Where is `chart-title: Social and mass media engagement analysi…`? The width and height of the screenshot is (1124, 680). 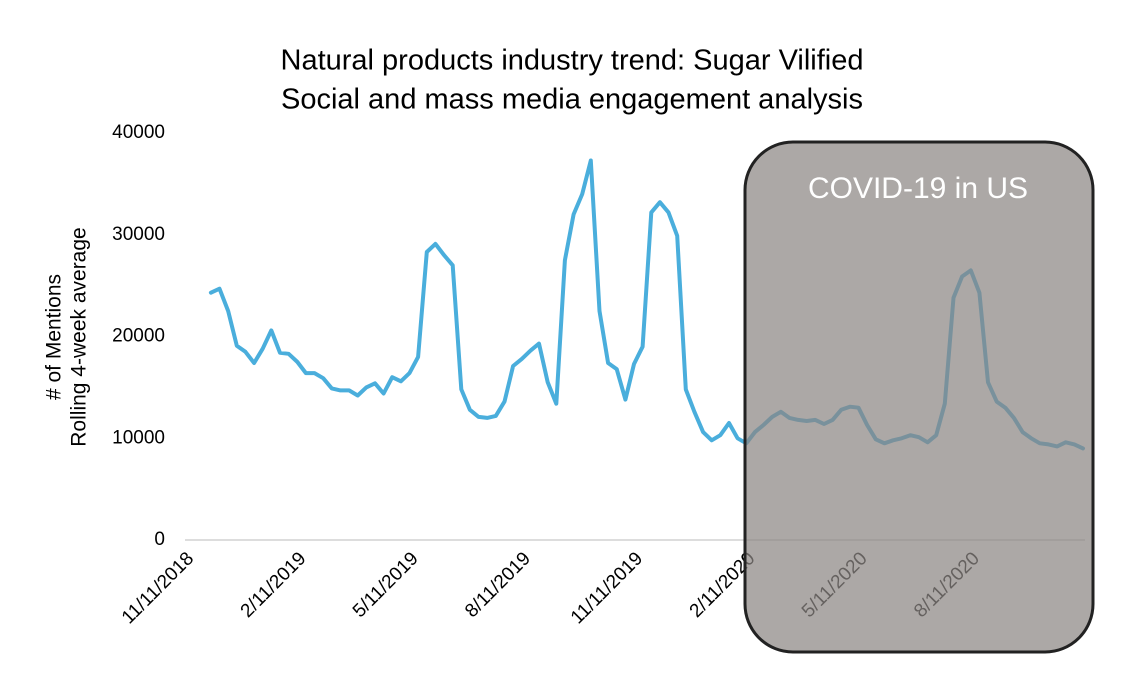
chart-title: Social and mass media engagement analysi… is located at coordinates (572, 100).